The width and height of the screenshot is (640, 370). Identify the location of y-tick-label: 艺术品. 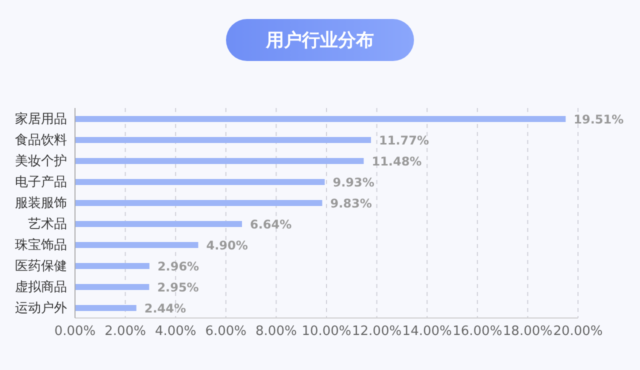
(47, 224).